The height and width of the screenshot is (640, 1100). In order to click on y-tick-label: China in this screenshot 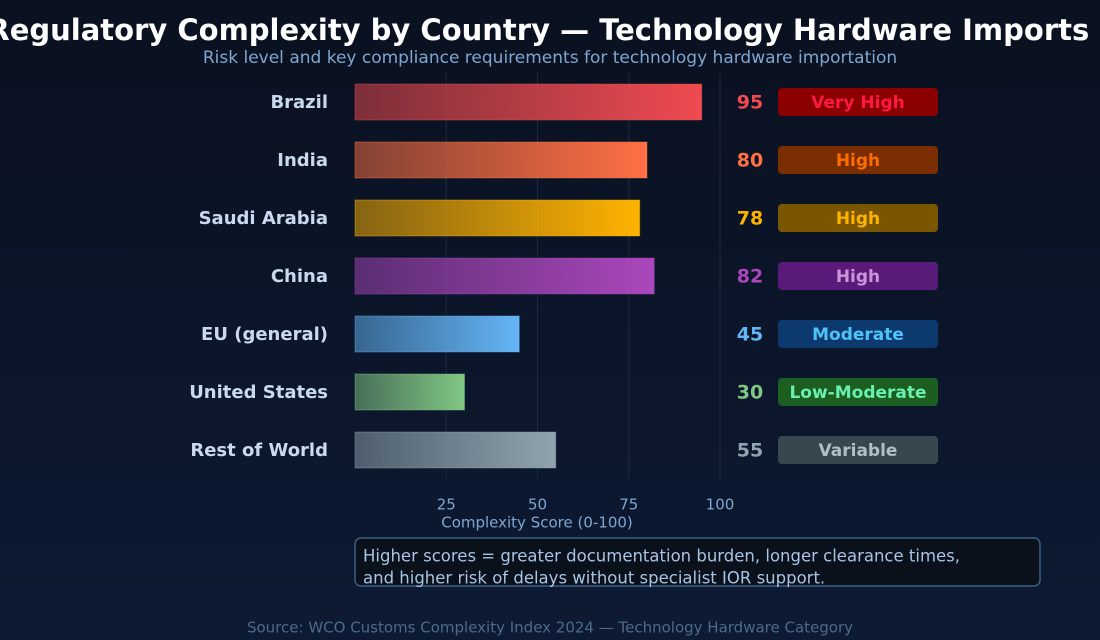, I will do `click(299, 276)`.